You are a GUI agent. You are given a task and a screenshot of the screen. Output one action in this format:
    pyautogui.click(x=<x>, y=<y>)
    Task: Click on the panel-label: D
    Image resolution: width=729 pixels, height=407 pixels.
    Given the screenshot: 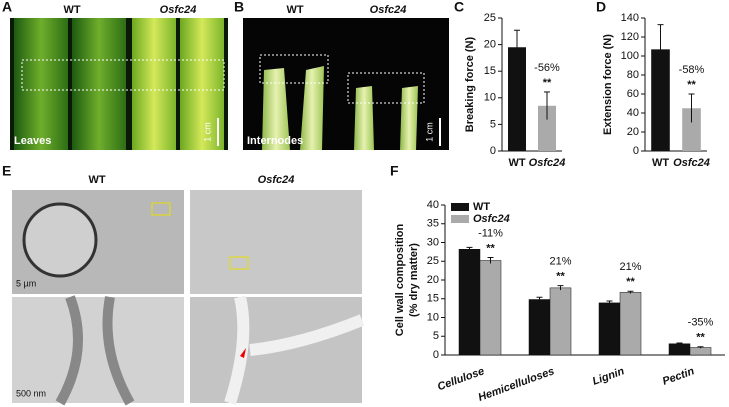 What is the action you would take?
    pyautogui.click(x=601, y=7)
    